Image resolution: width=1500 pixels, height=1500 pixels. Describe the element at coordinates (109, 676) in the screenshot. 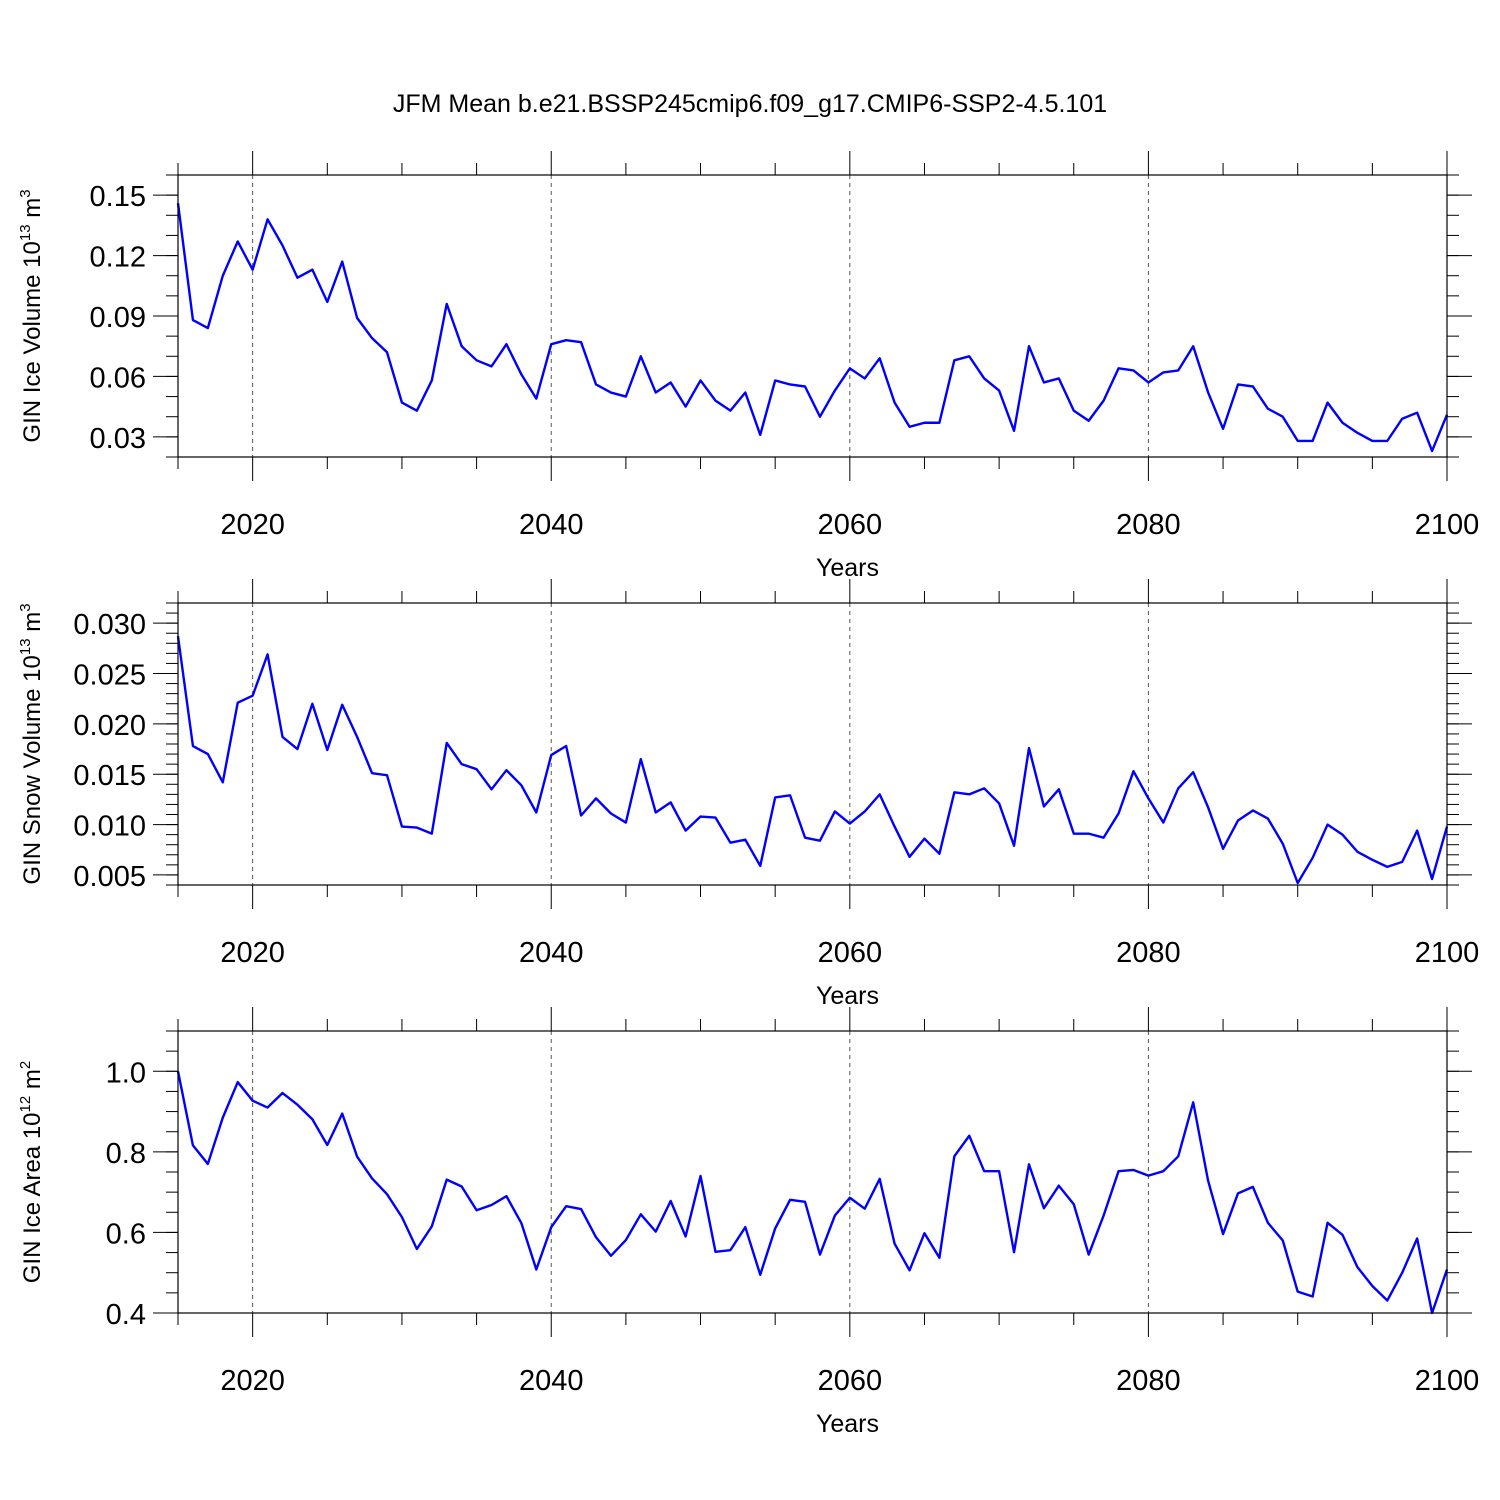

I see `y-tick-label: 0.025` at that location.